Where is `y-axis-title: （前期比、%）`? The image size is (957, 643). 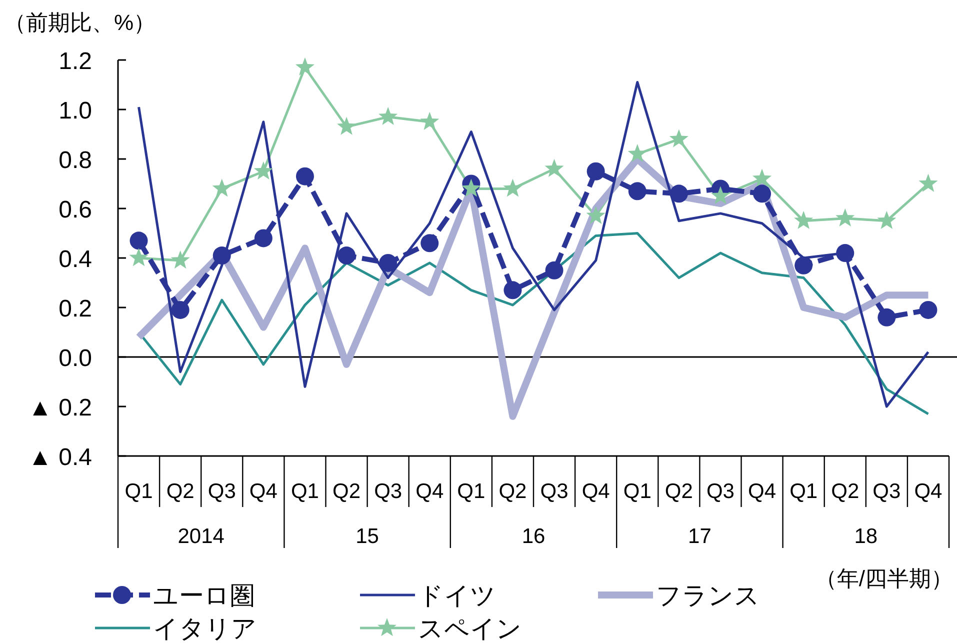 y-axis-title: （前期比、%） is located at coordinates (80, 22).